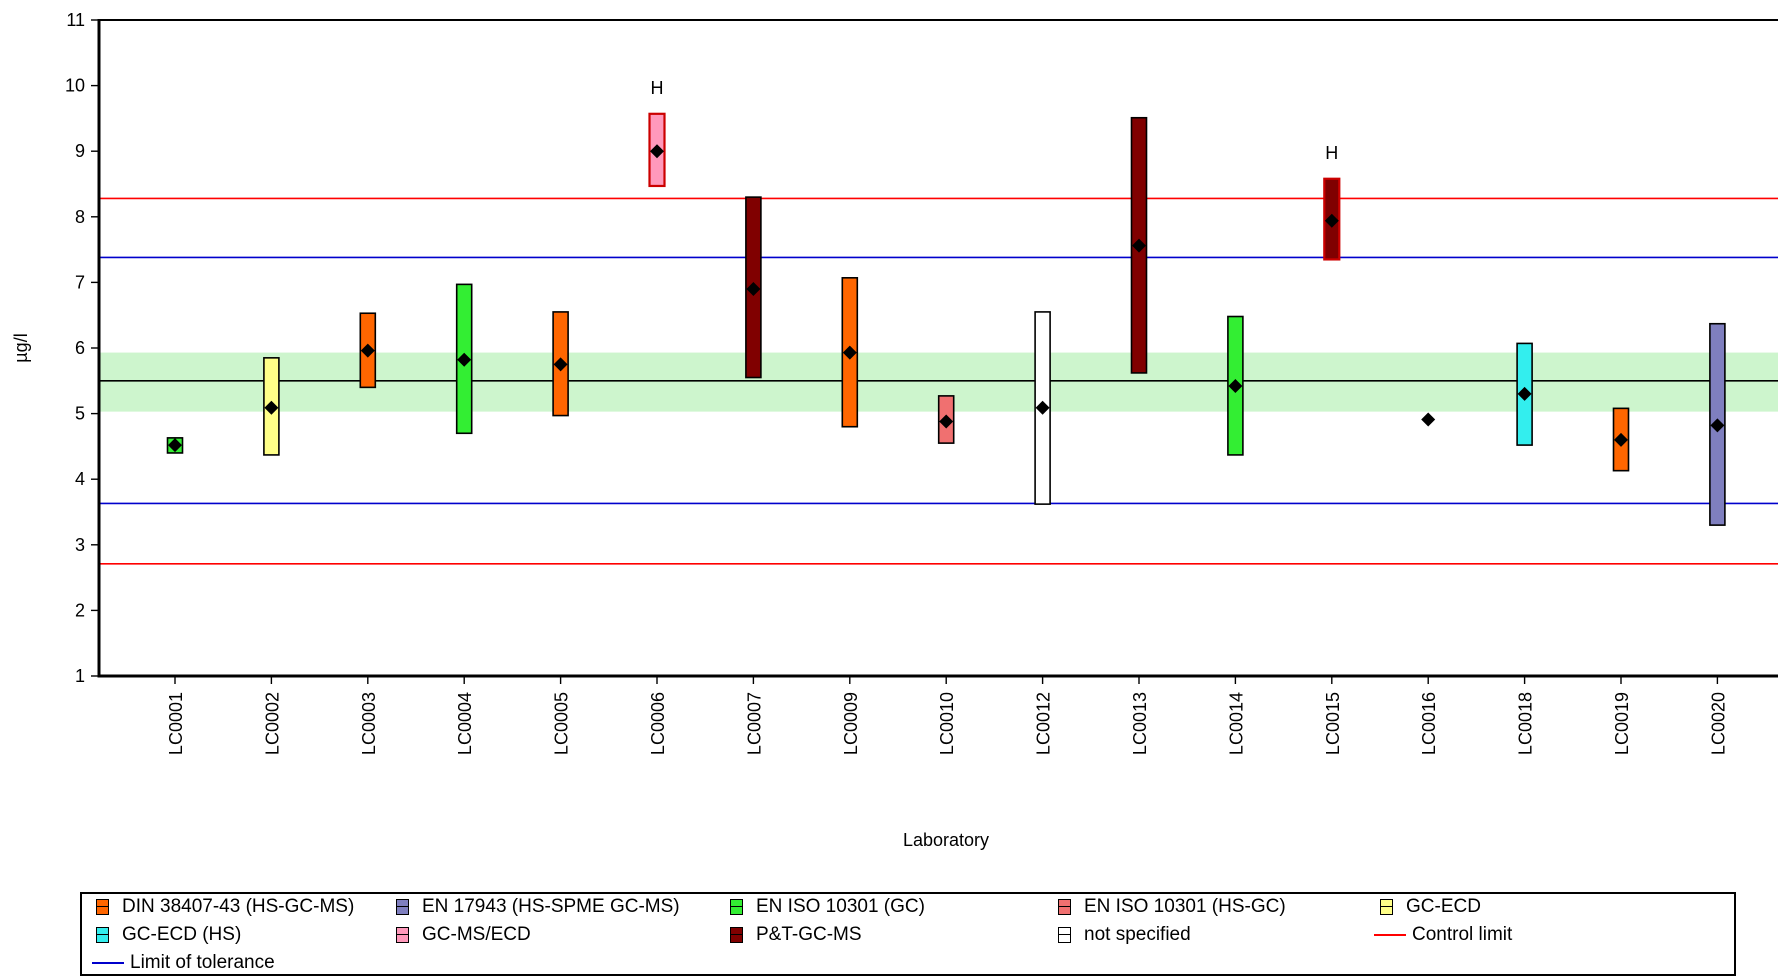  Describe the element at coordinates (1044, 723) in the screenshot. I see `x-tick-label: LC0012` at that location.